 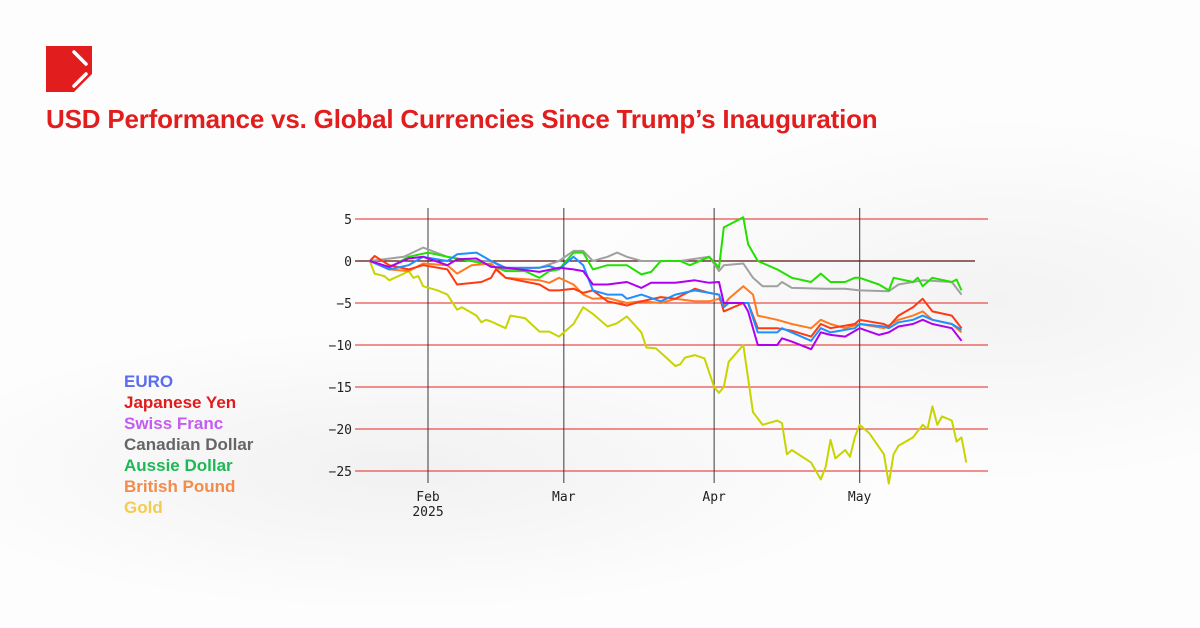 What do you see at coordinates (427, 512) in the screenshot?
I see `x-tick-sublabel: 2025` at bounding box center [427, 512].